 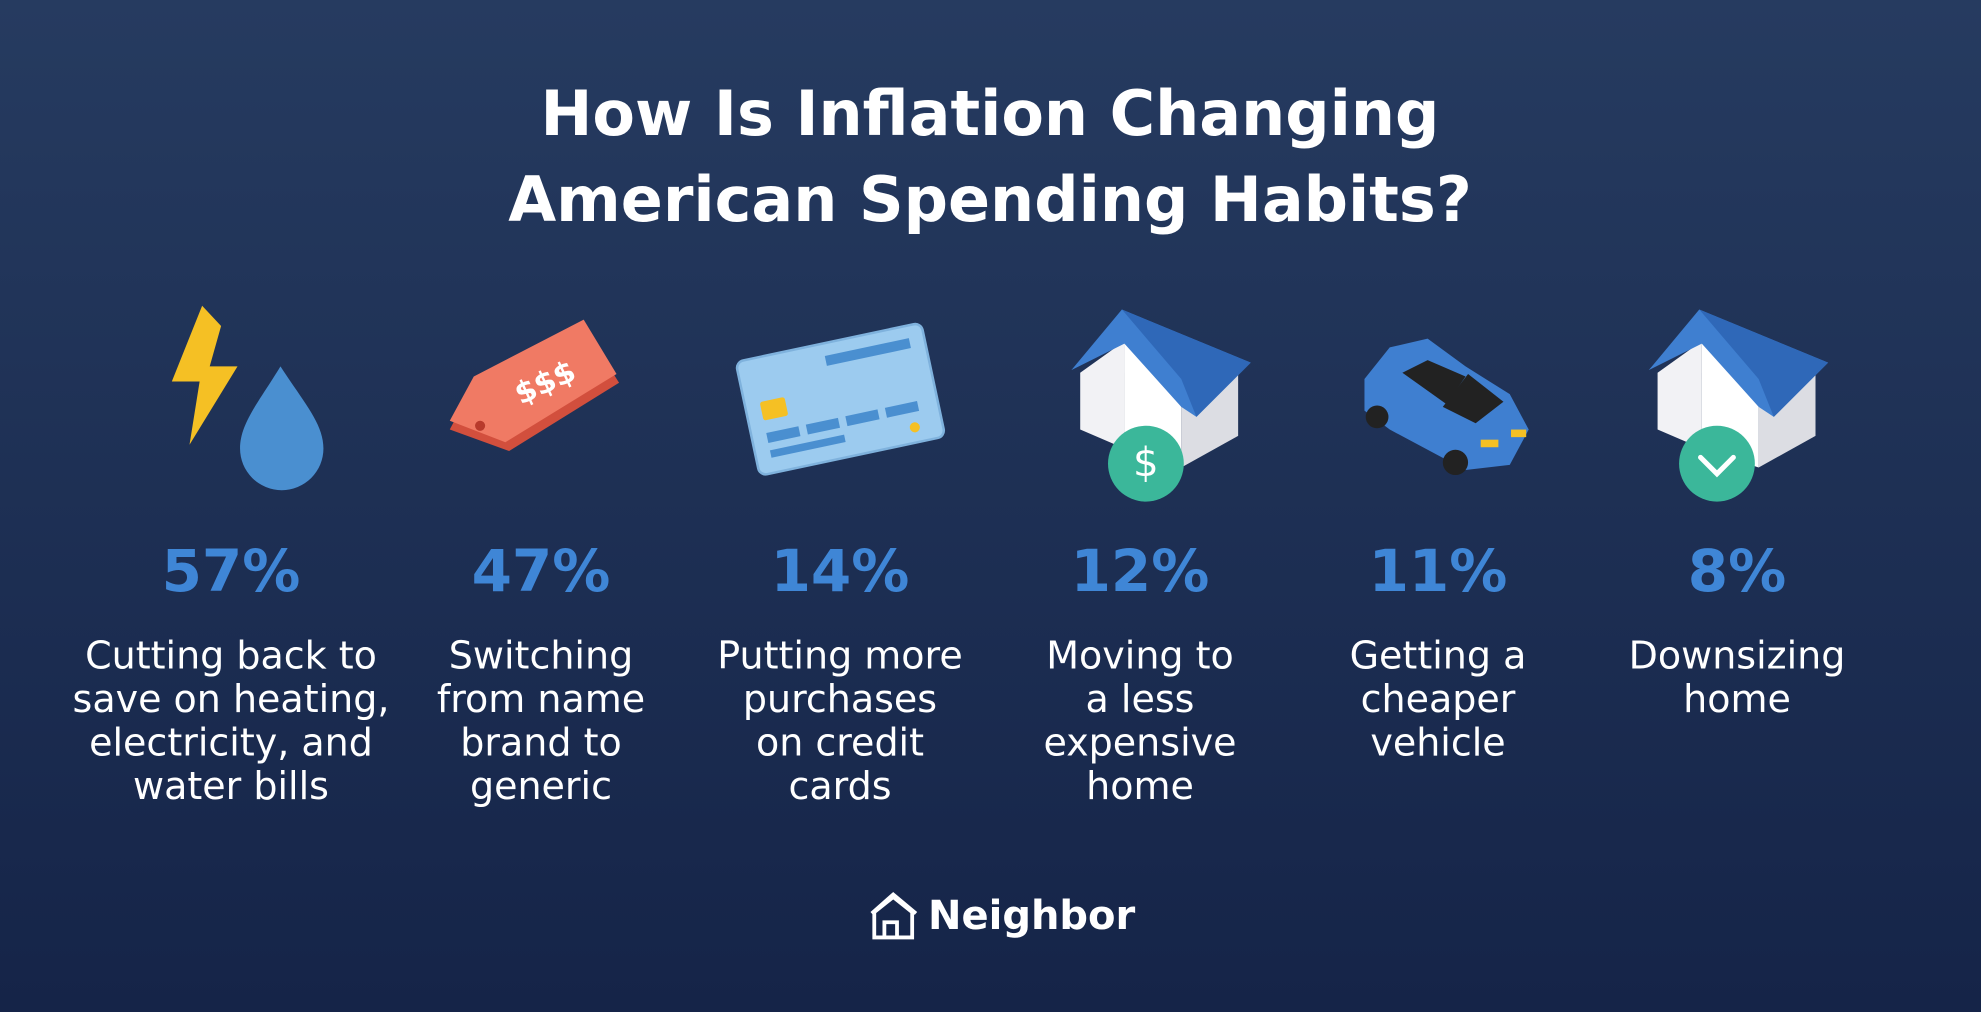 What do you see at coordinates (1446, 407) in the screenshot?
I see `car-icon` at bounding box center [1446, 407].